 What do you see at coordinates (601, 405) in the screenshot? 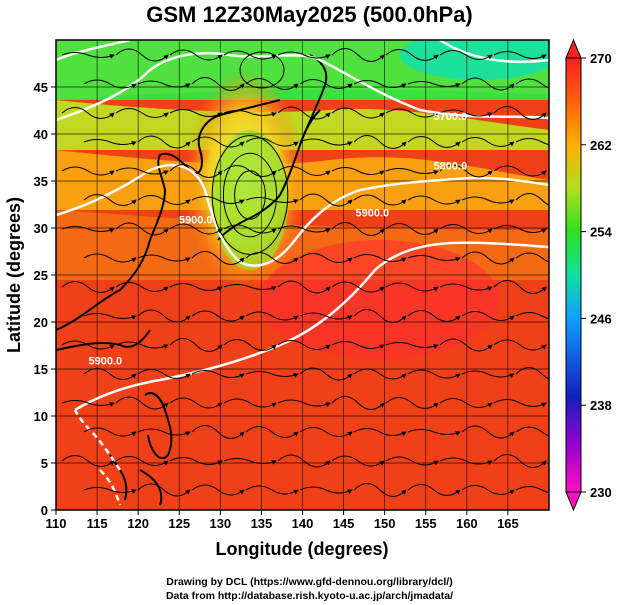
I see `colorbar-tick-label: 238` at bounding box center [601, 405].